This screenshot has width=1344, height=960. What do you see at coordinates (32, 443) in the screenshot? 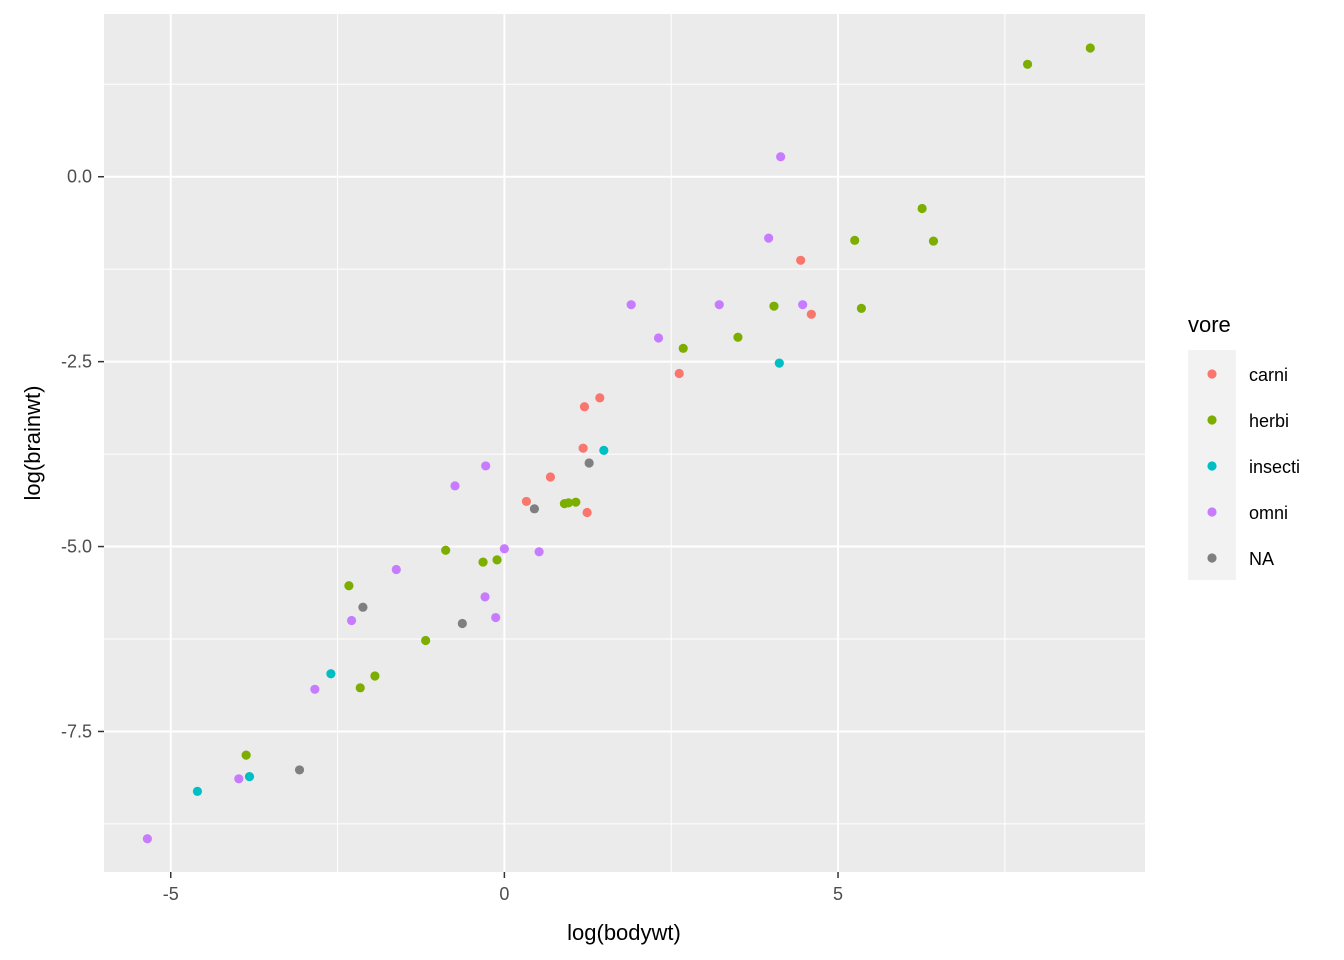
I see `y-axis-title: log(brainwt)` at bounding box center [32, 443].